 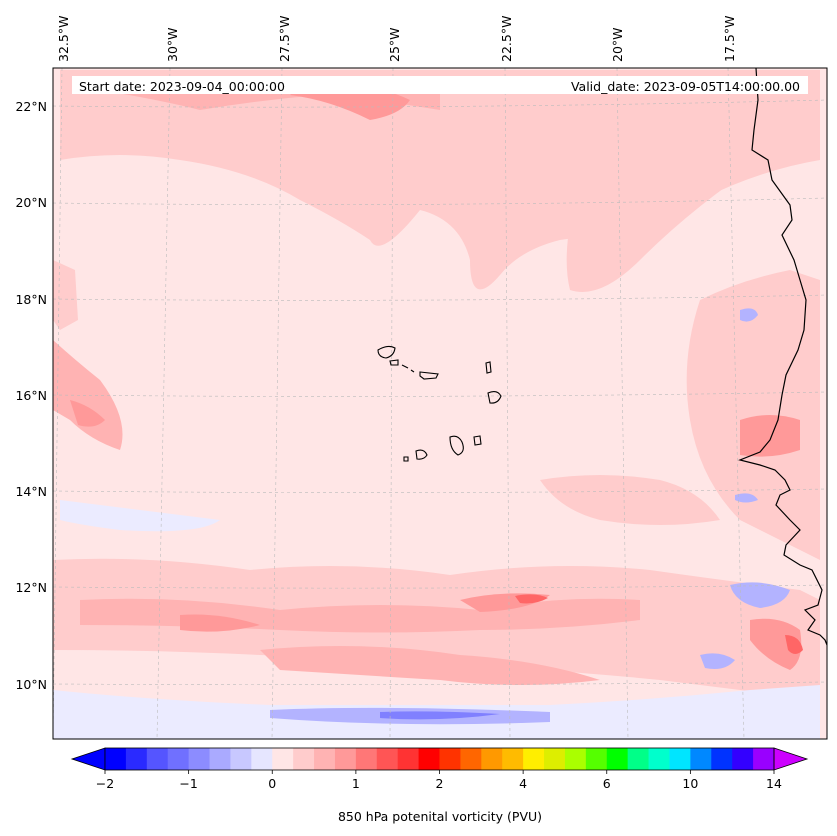 I want to click on east-salmon-band, so click(x=770, y=436).